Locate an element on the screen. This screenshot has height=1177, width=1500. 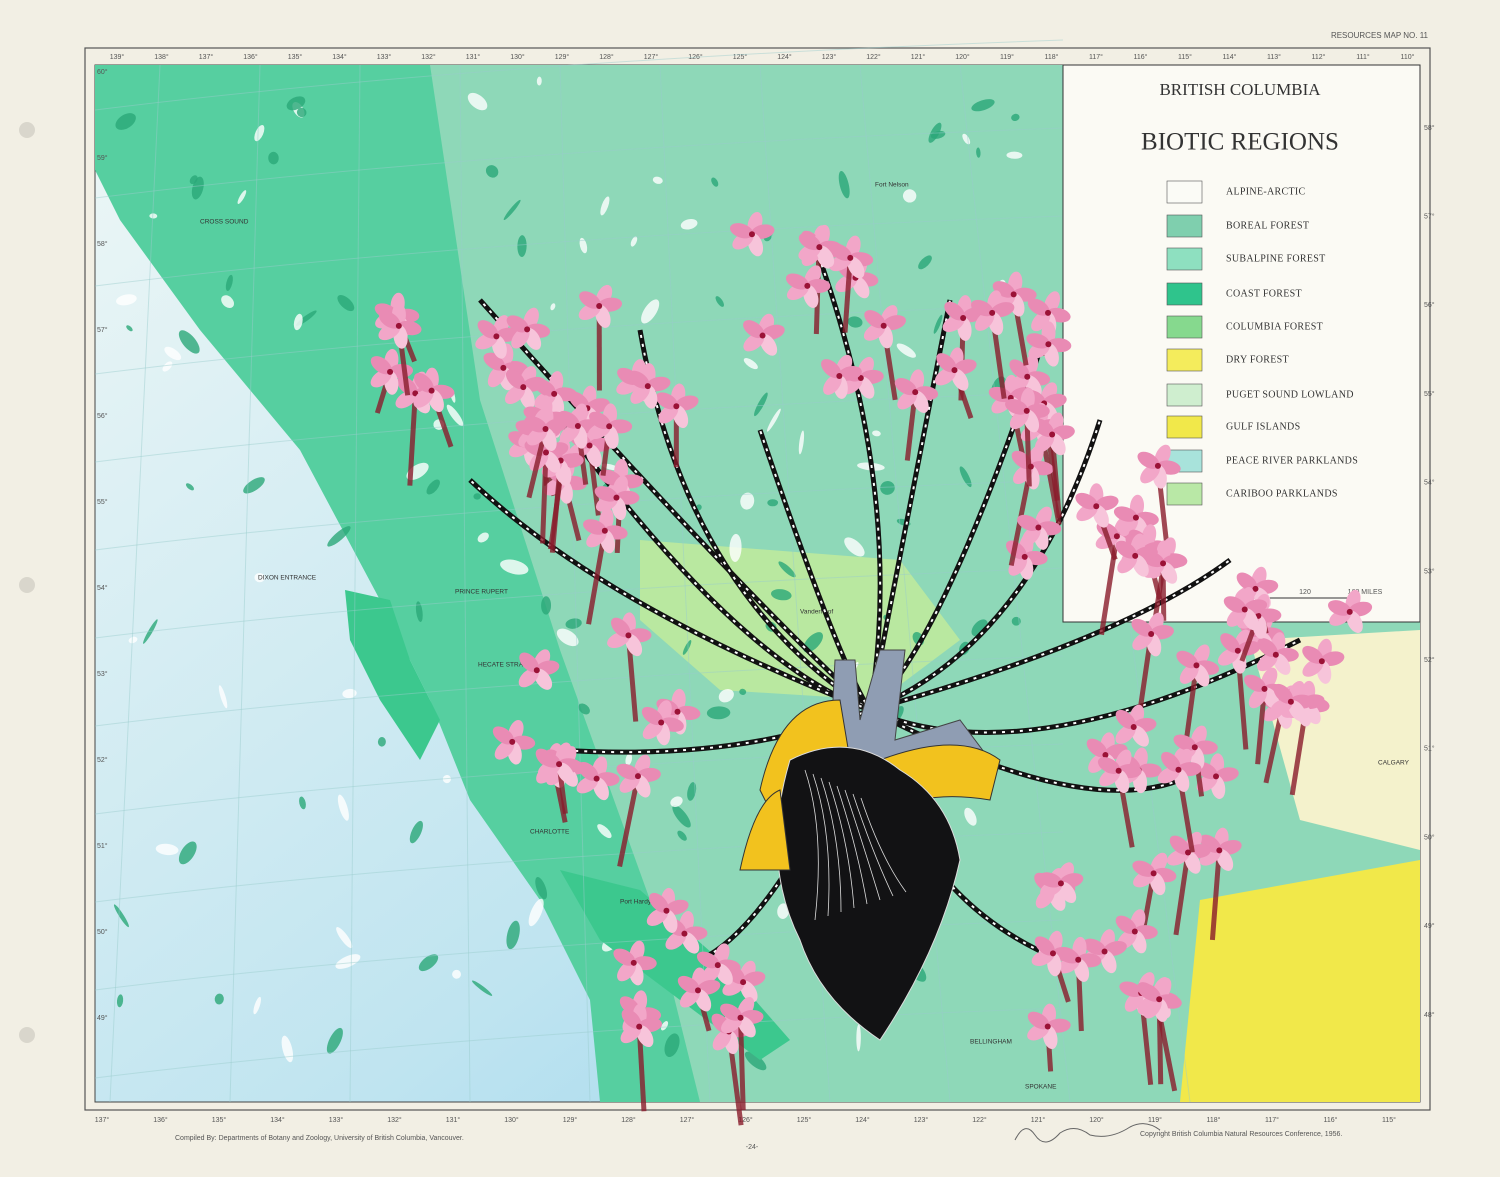
longitude-label: 137° is located at coordinates (102, 1120).